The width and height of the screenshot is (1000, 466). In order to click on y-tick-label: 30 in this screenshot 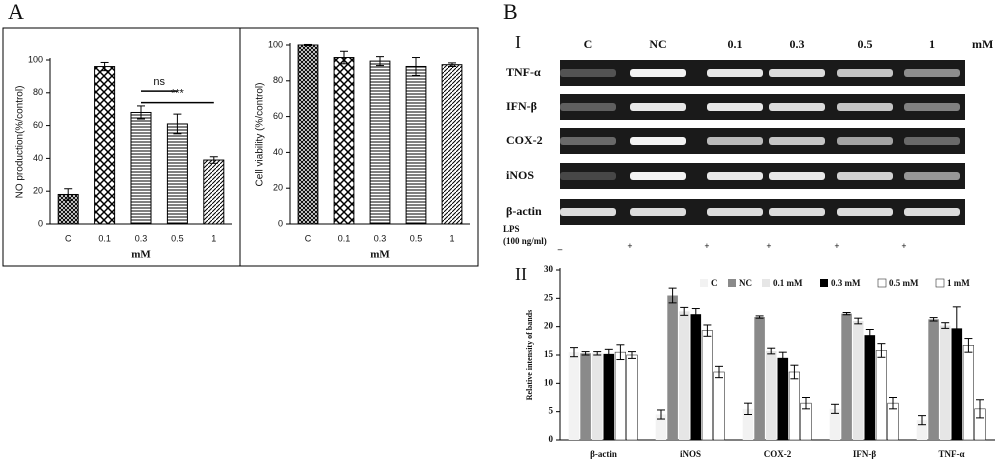, I will do `click(549, 269)`.